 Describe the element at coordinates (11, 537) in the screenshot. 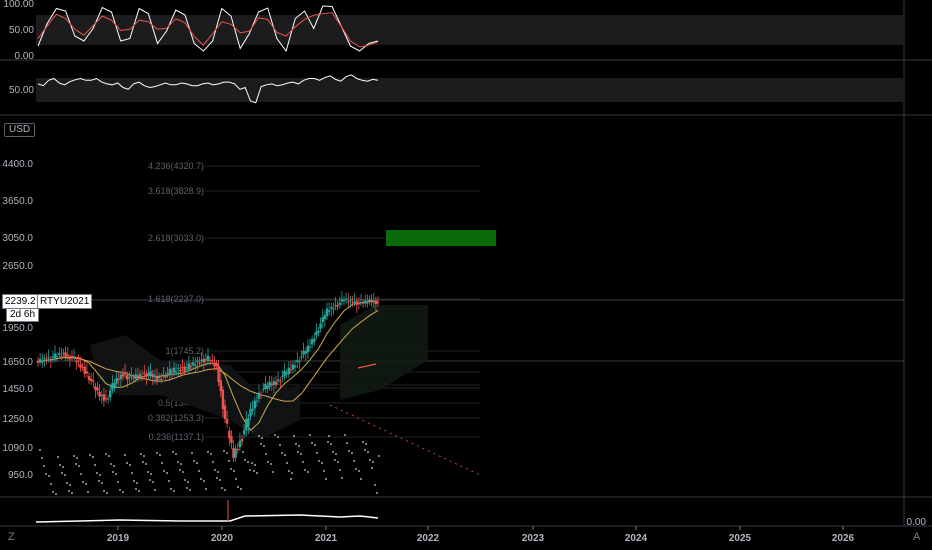

I see `log-scale-icon: Z` at that location.